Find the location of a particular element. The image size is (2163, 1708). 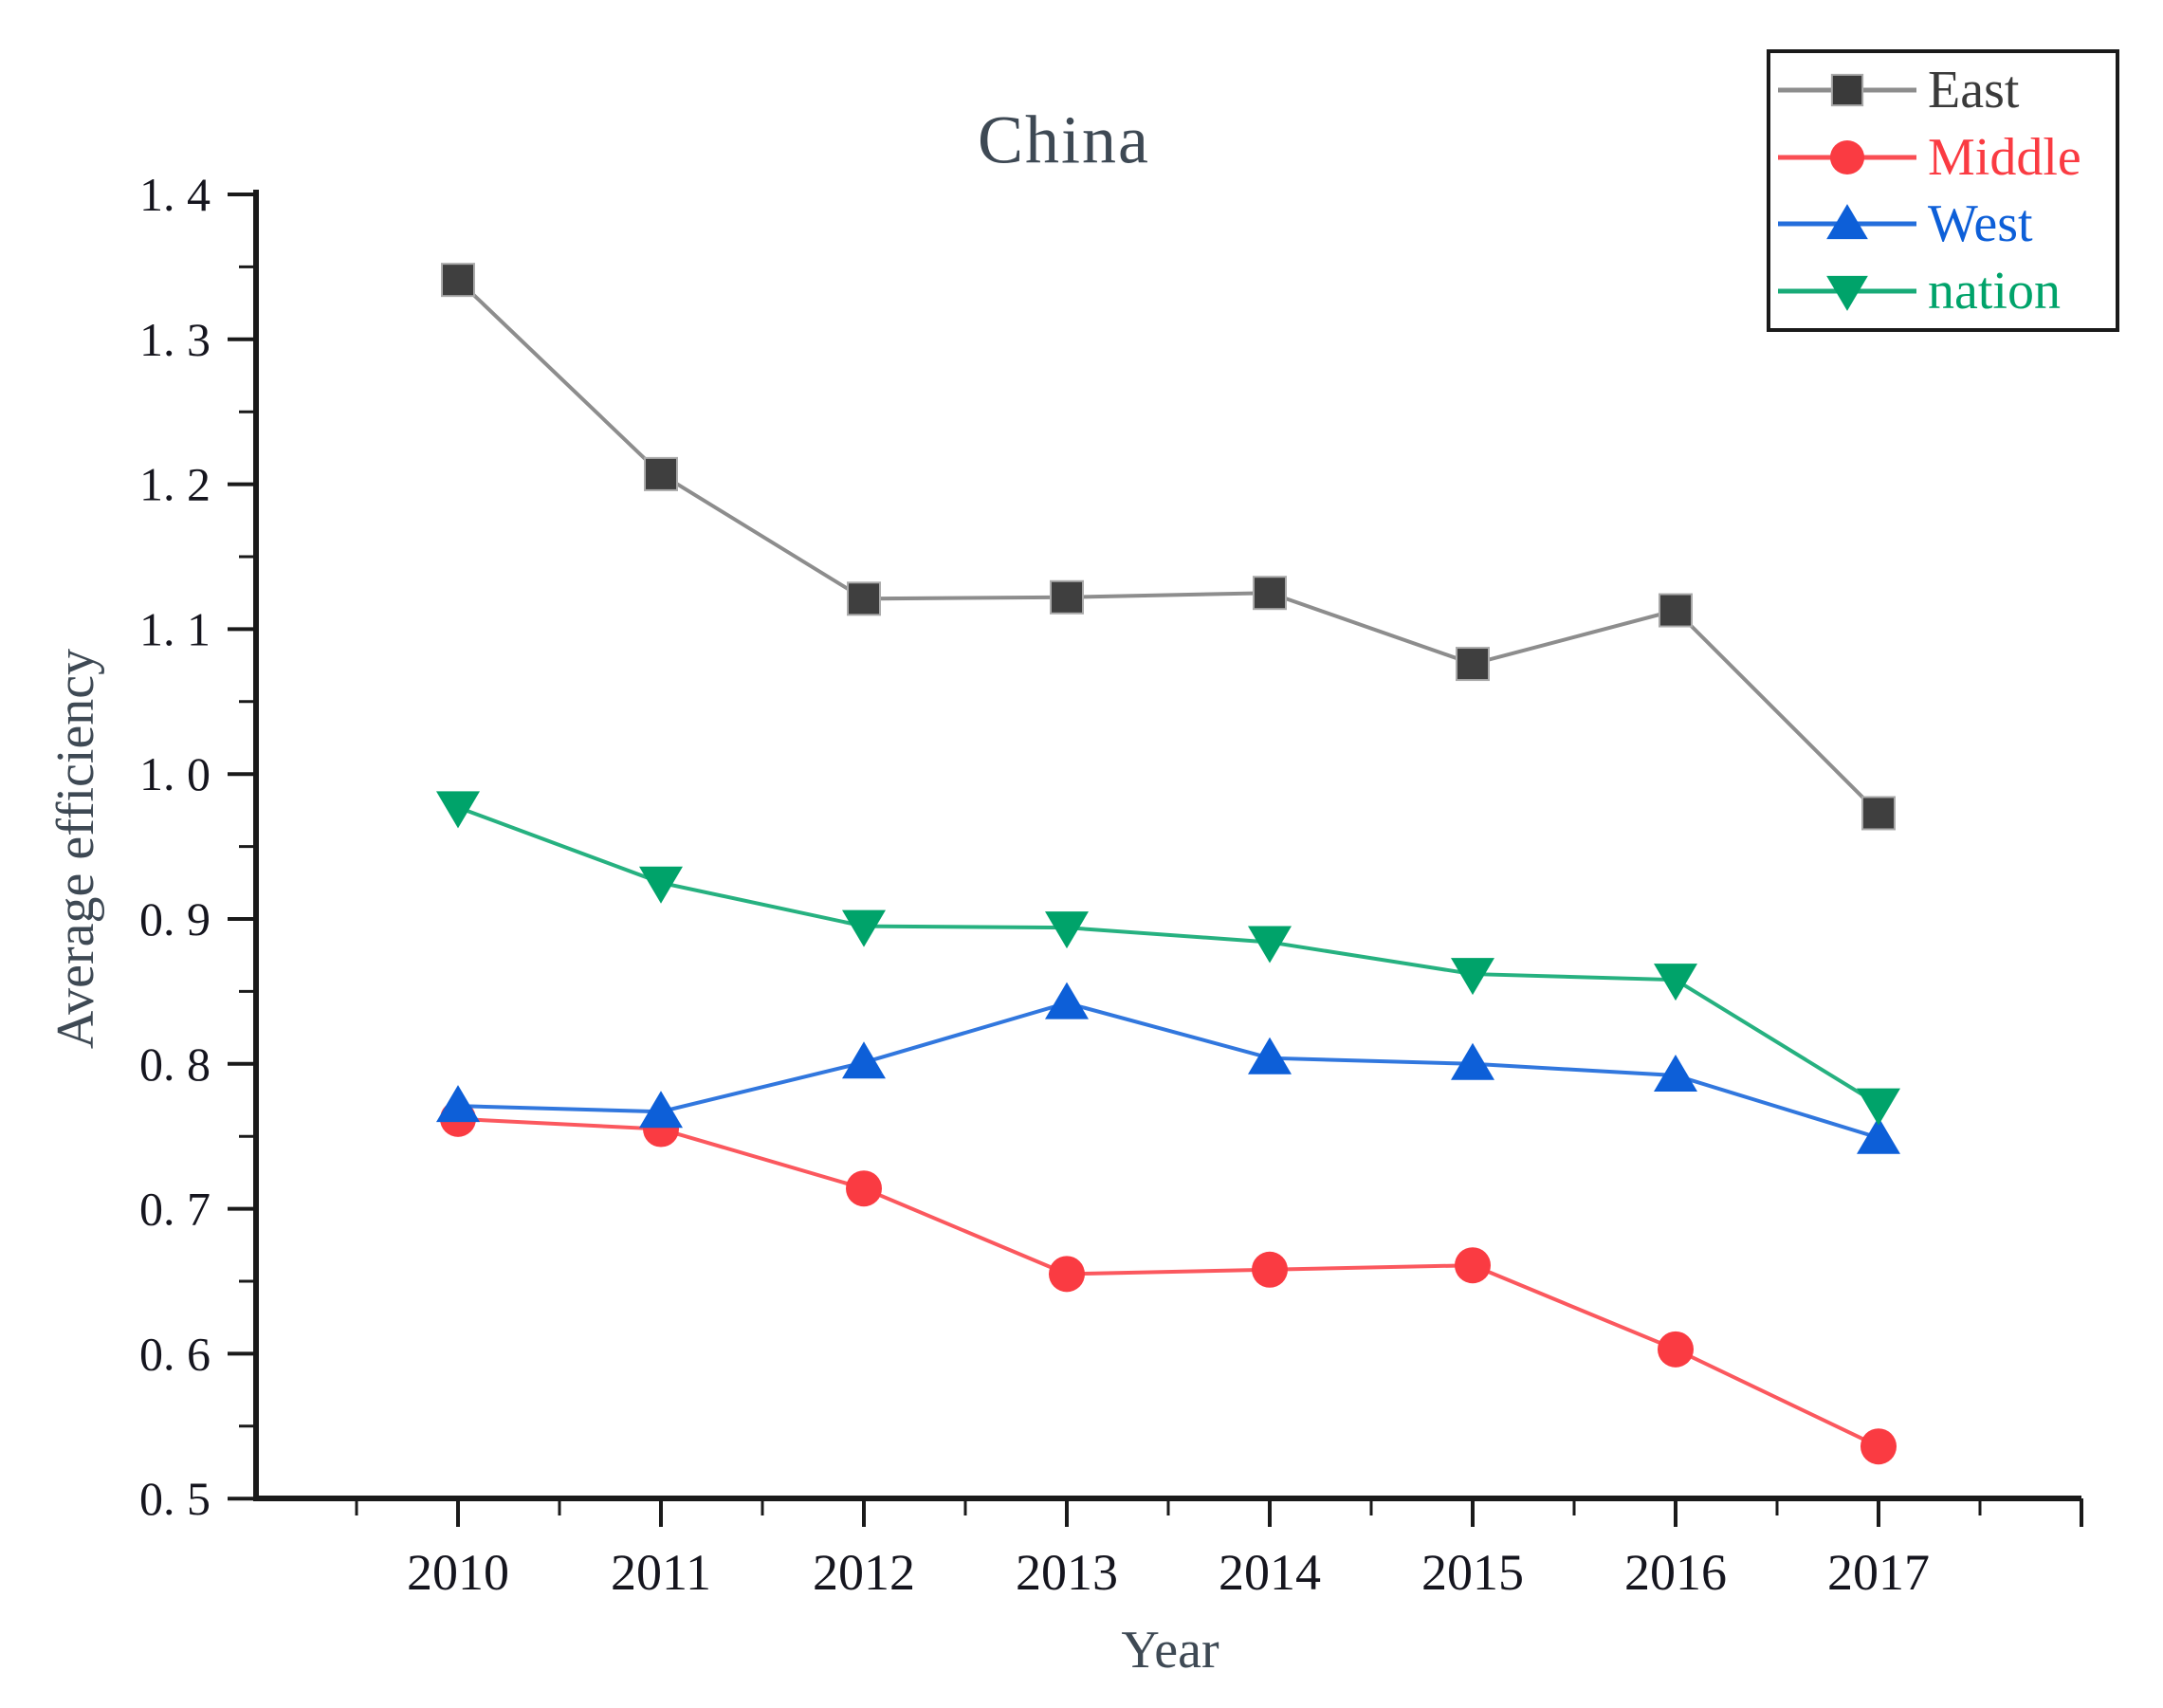

marker-Middle-2017 is located at coordinates (1879, 1446).